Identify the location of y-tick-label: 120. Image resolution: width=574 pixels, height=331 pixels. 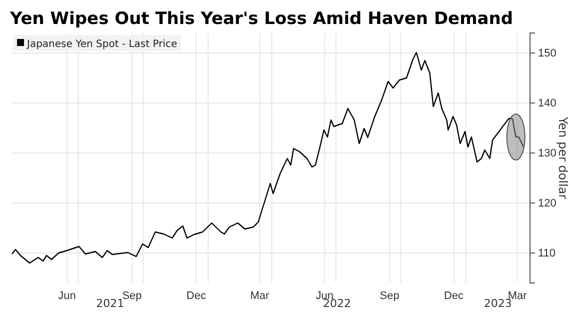
(547, 204).